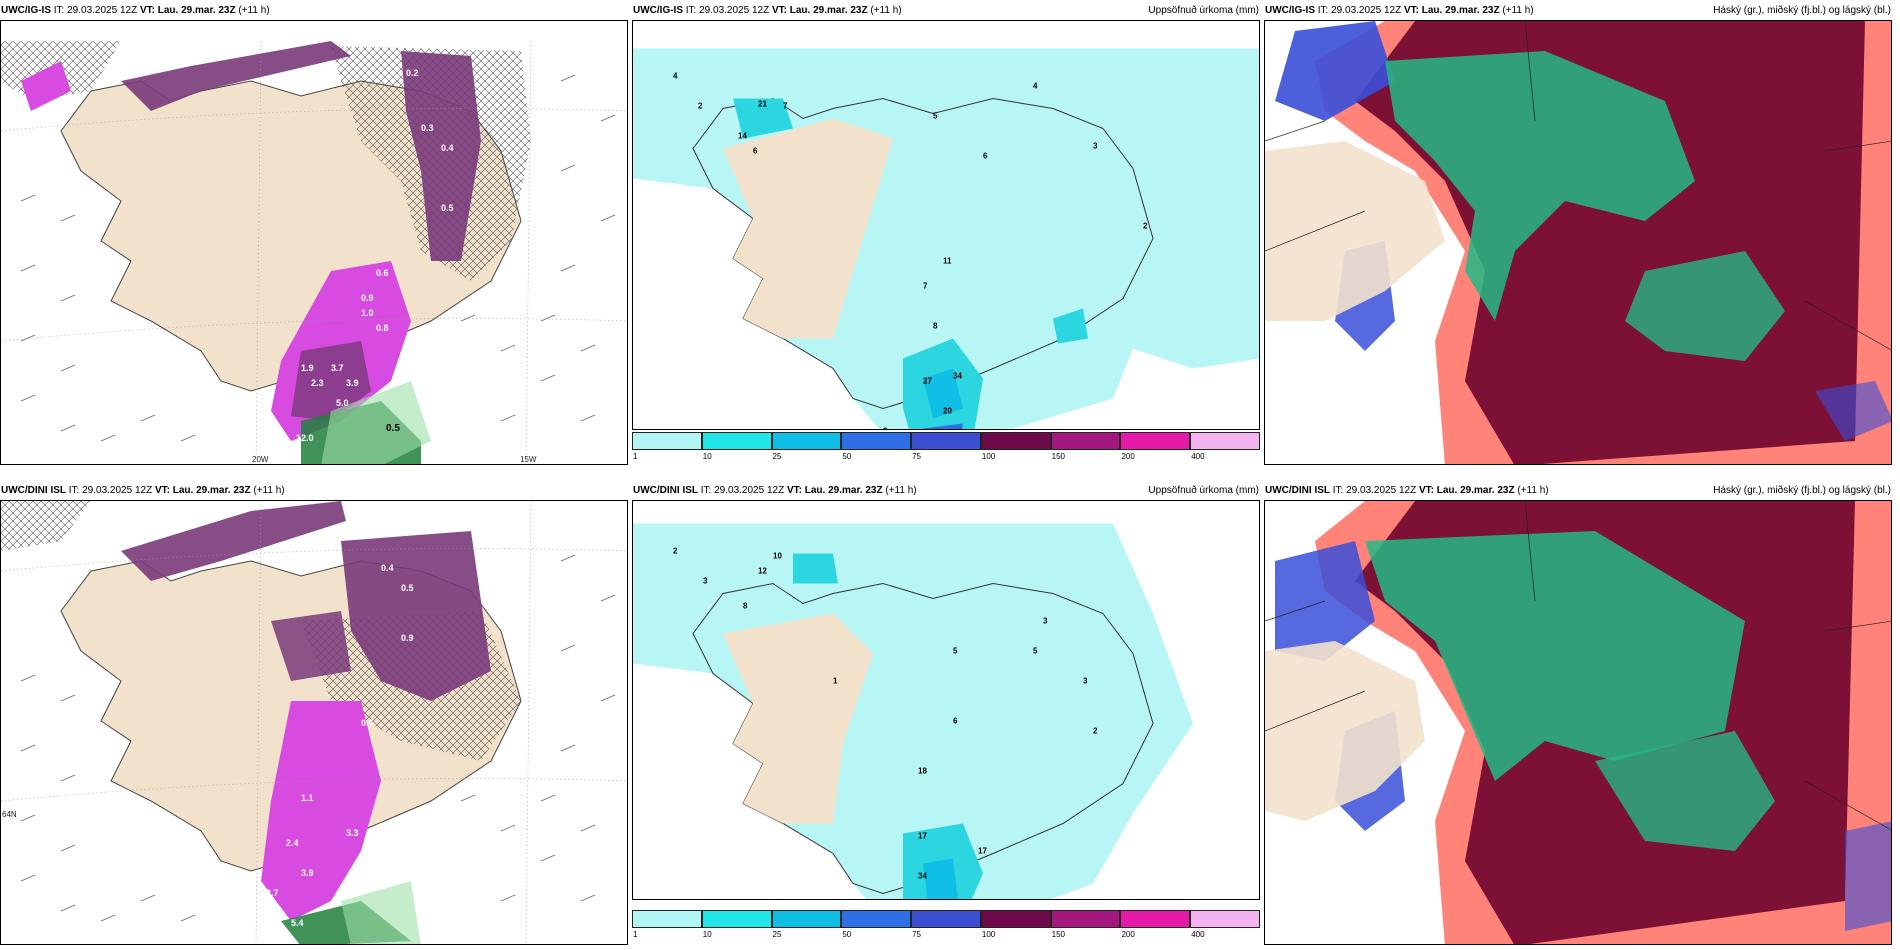 This screenshot has height=950, width=1900. I want to click on snow-label: 1.0, so click(367, 313).